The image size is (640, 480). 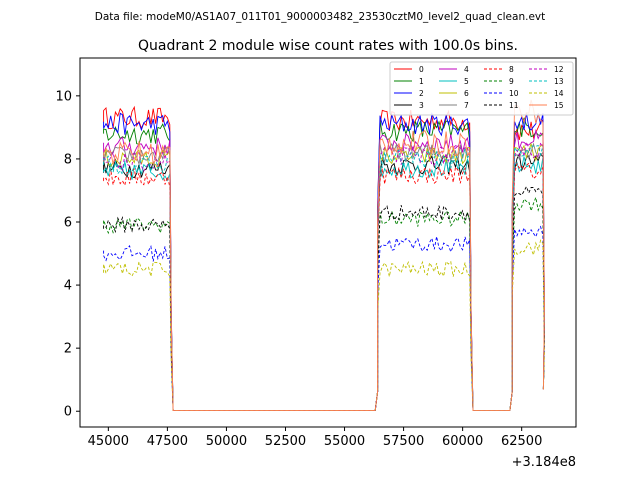 I want to click on legend-label-4: 4, so click(x=466, y=69).